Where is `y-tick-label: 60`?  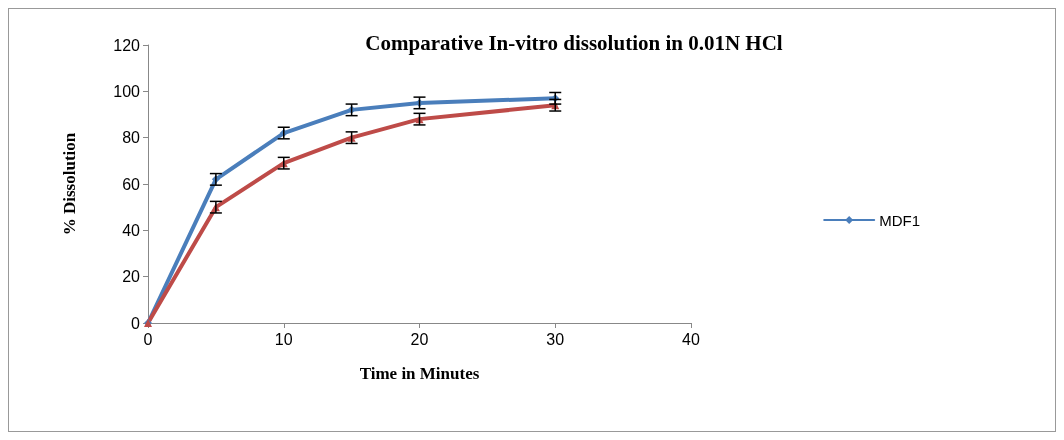 y-tick-label: 60 is located at coordinates (131, 184).